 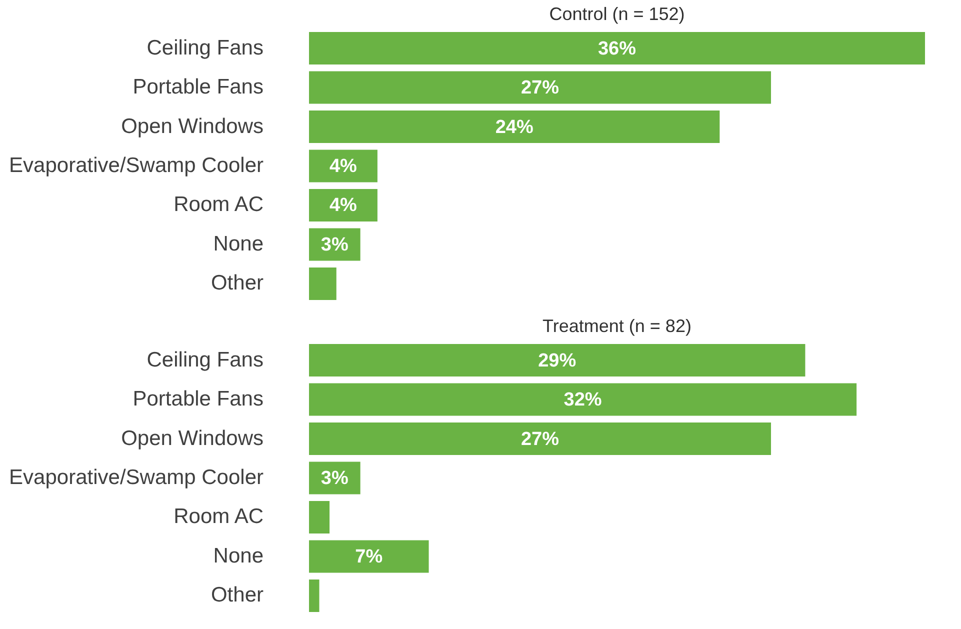 What do you see at coordinates (617, 326) in the screenshot?
I see `chart-title: Treatment (n = 82)` at bounding box center [617, 326].